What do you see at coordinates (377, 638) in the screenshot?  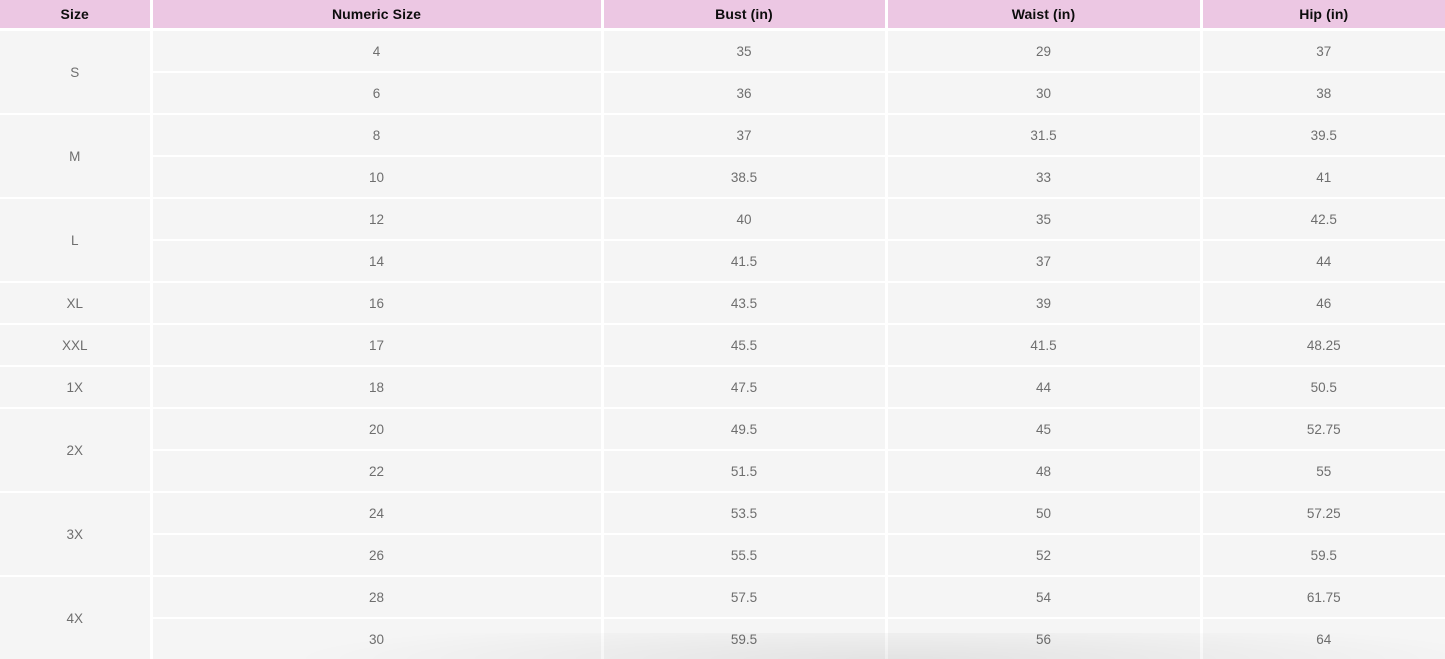 I see `numeric-size-cell: 30` at bounding box center [377, 638].